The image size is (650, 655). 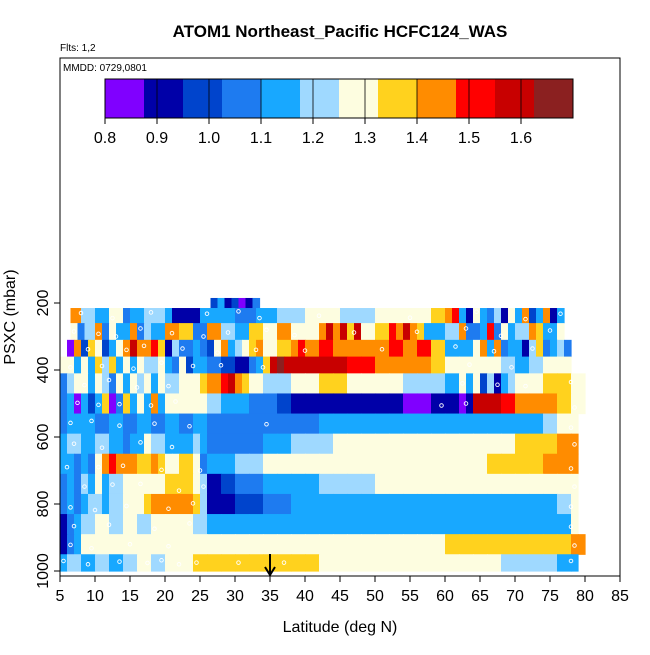 I want to click on y-axis: 200 400 600 800 1000, so click(x=47, y=439).